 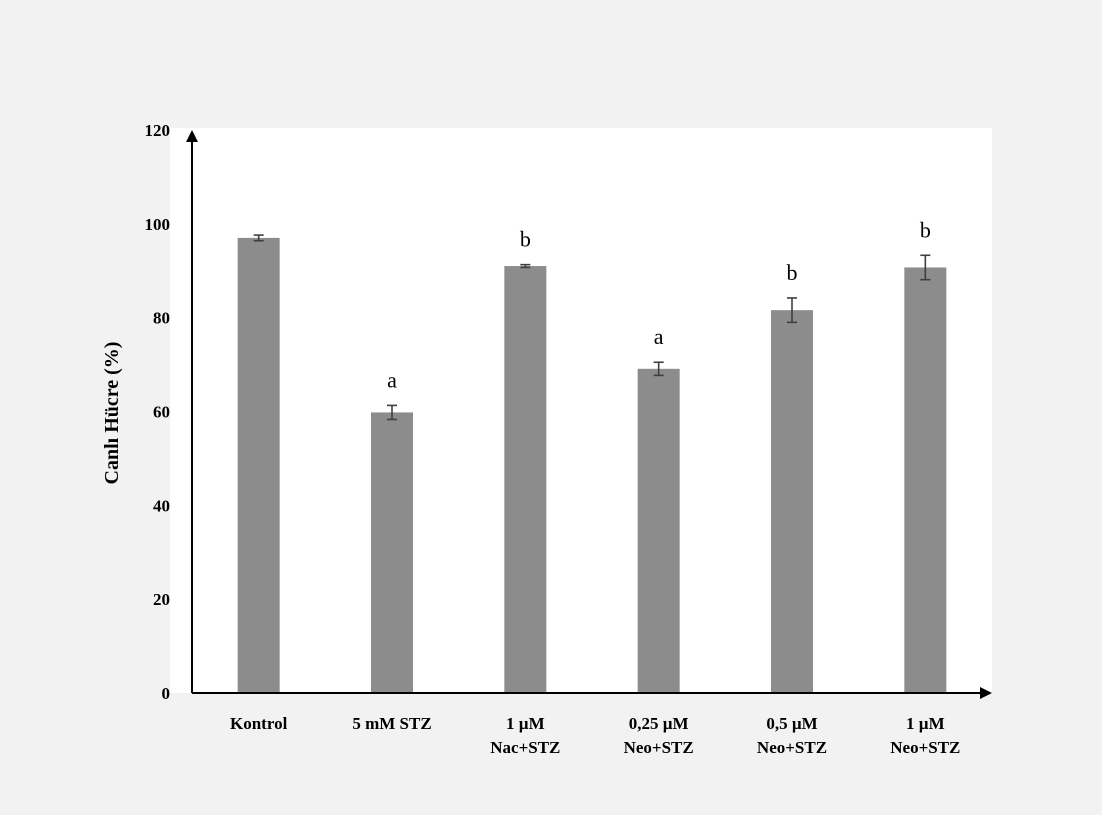 What do you see at coordinates (525, 747) in the screenshot?
I see `x-tick-label: Nac+STZ` at bounding box center [525, 747].